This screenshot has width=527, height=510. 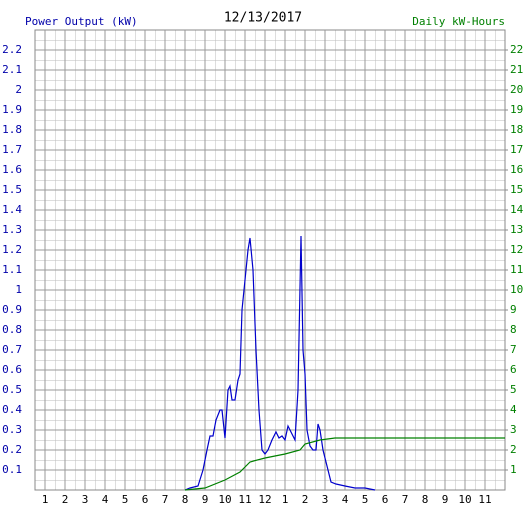 What do you see at coordinates (458, 21) in the screenshot?
I see `y2-axis-label: Daily kW-Hours` at bounding box center [458, 21].